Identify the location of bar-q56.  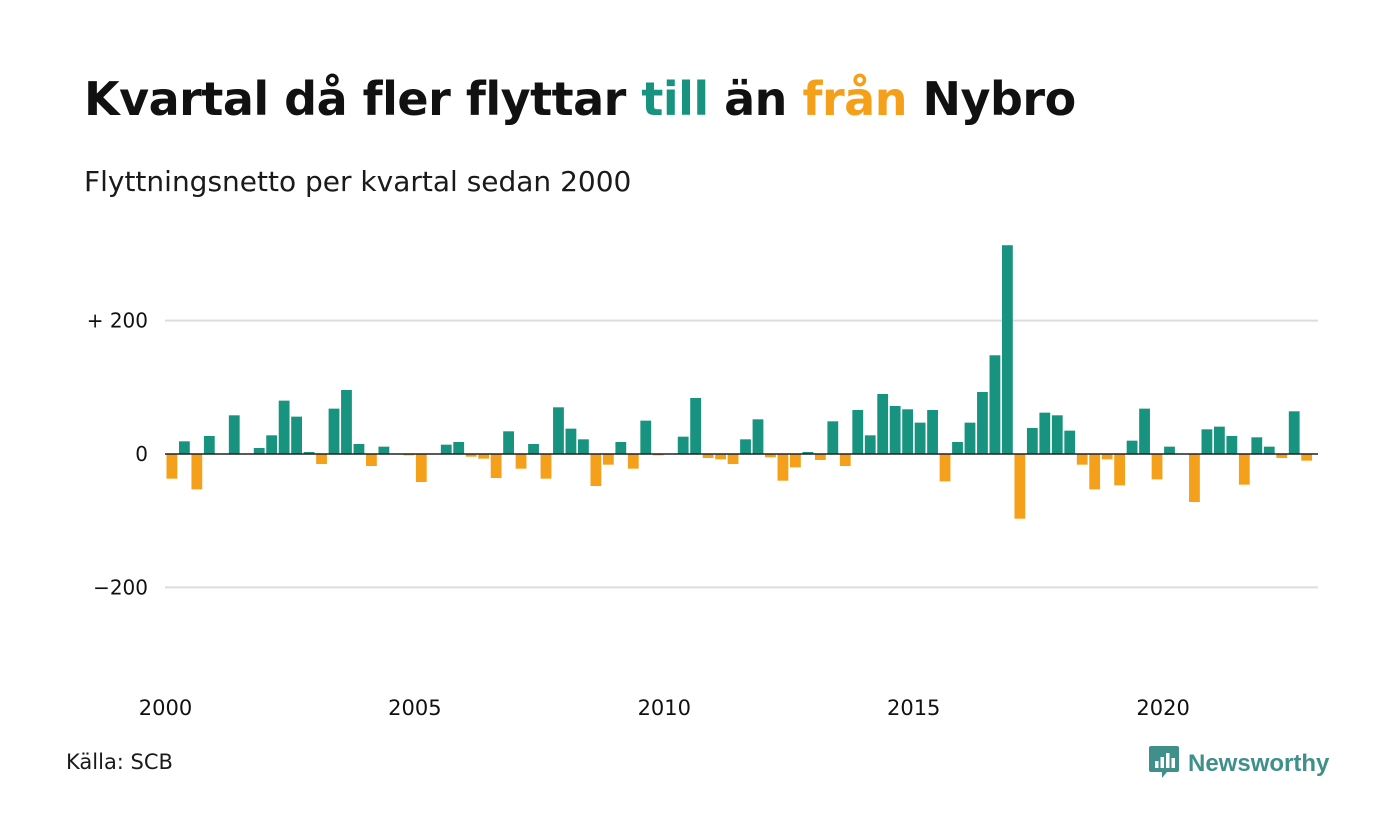
(858, 431).